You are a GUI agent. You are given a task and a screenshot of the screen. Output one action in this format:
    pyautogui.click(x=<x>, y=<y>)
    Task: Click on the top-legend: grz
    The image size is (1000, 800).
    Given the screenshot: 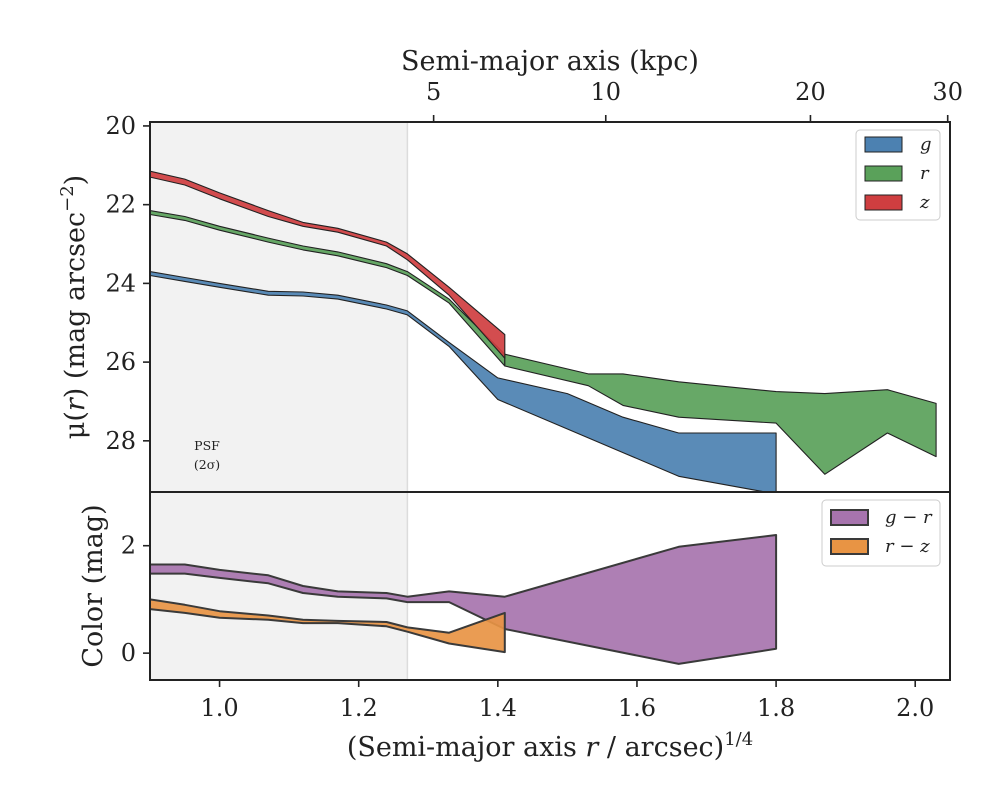 What is the action you would take?
    pyautogui.click(x=898, y=175)
    